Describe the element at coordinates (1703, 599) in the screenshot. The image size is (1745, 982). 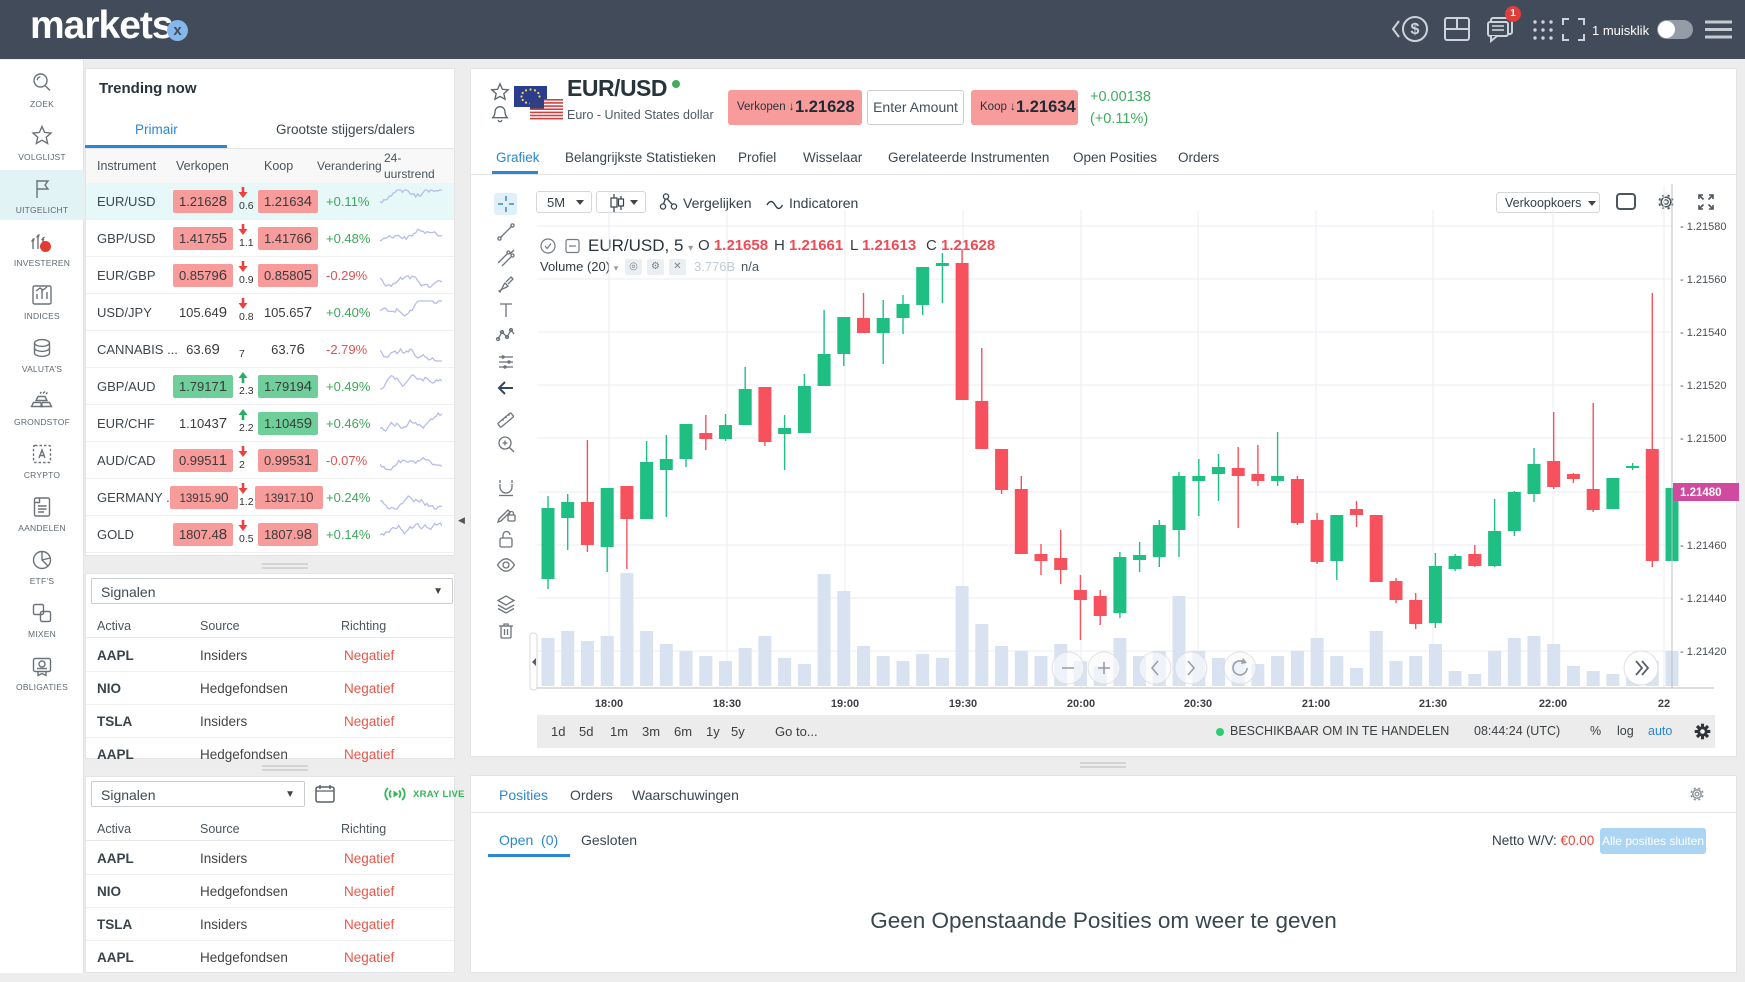
I see `svg-text: - 1.21440` at that location.